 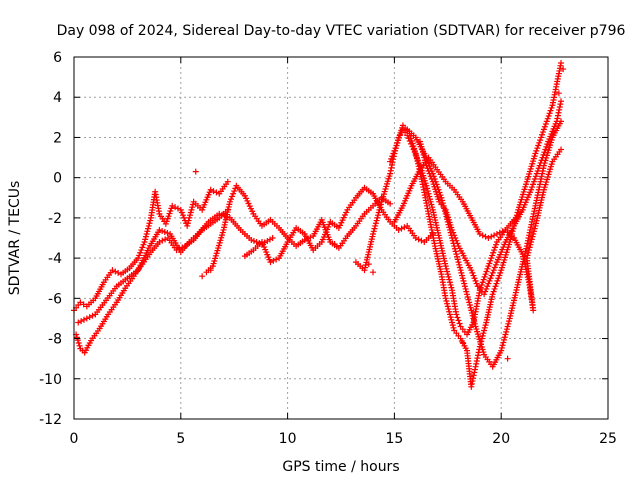 What do you see at coordinates (390, 161) in the screenshot?
I see `data-point-track-g` at bounding box center [390, 161].